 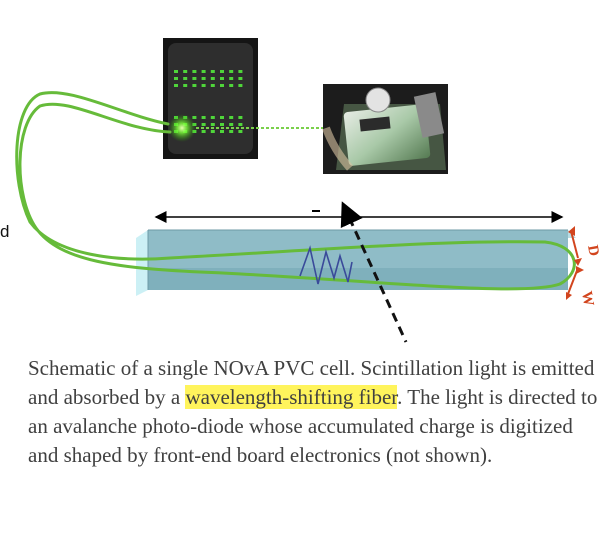 I want to click on depth-label: D, so click(x=593, y=251).